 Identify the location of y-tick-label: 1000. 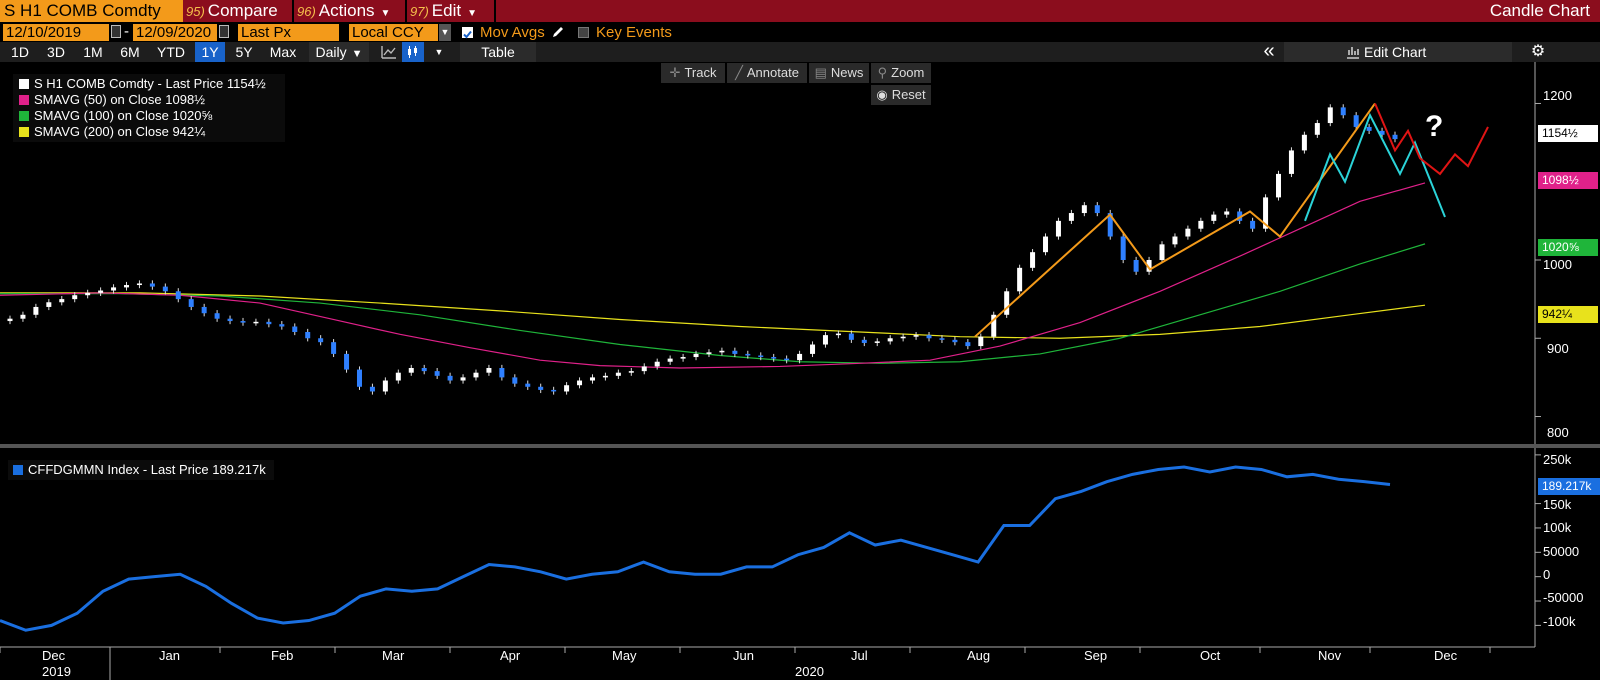
(1557, 264).